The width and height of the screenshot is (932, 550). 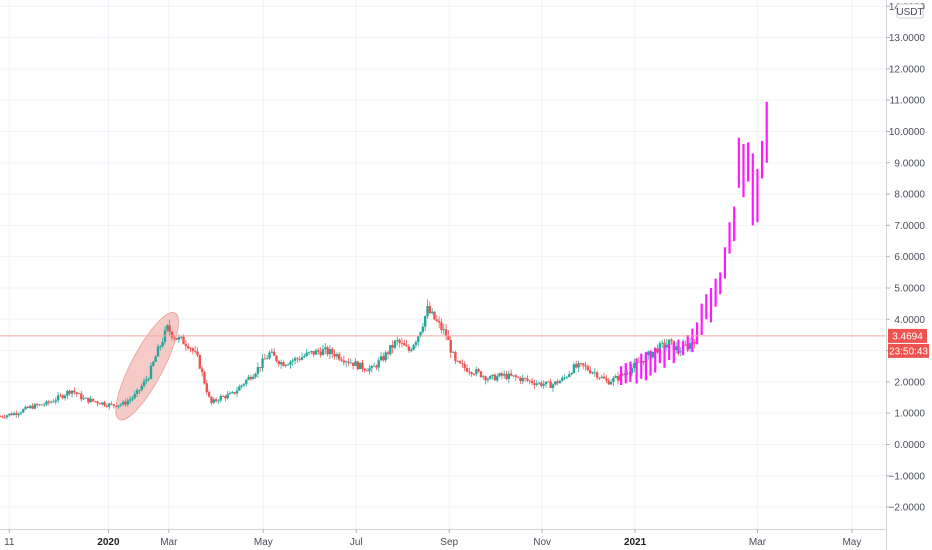 I want to click on time-axis-panel, so click(x=443, y=539).